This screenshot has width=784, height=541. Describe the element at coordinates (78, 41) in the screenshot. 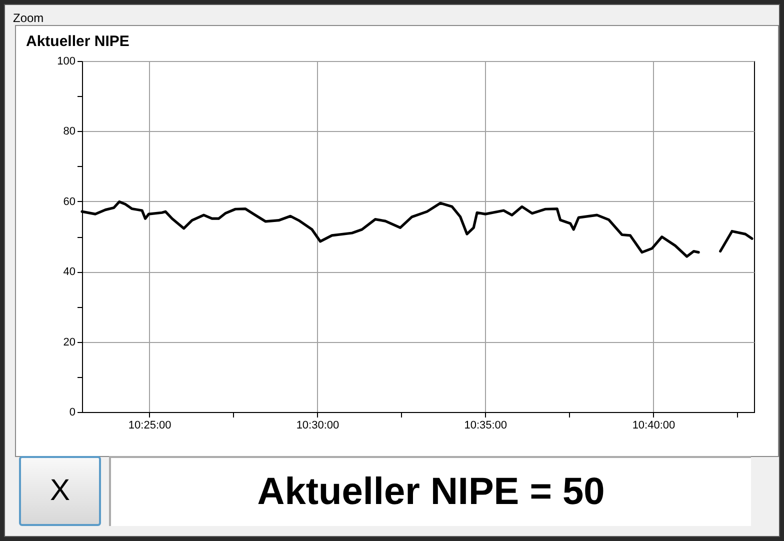

I see `chart-title: Aktueller NIPE` at that location.